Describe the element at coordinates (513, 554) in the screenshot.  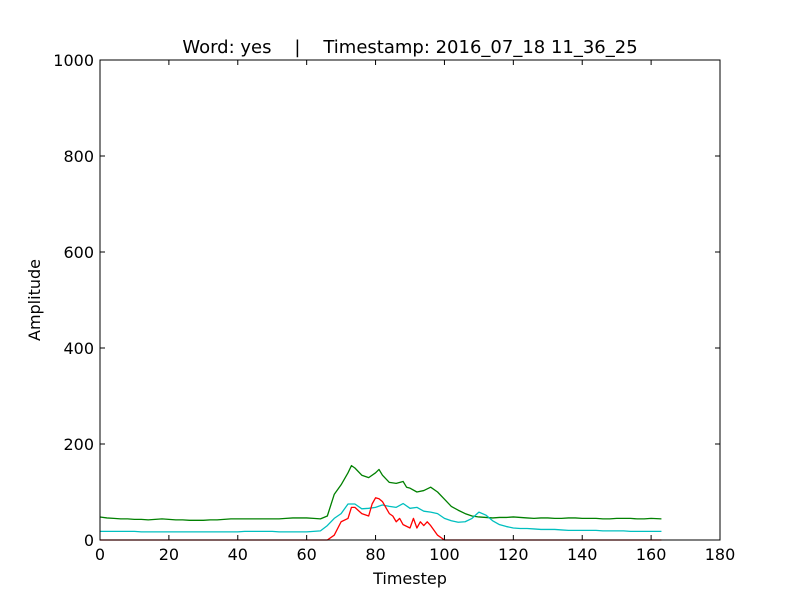
I see `x-tick-label: 120` at that location.